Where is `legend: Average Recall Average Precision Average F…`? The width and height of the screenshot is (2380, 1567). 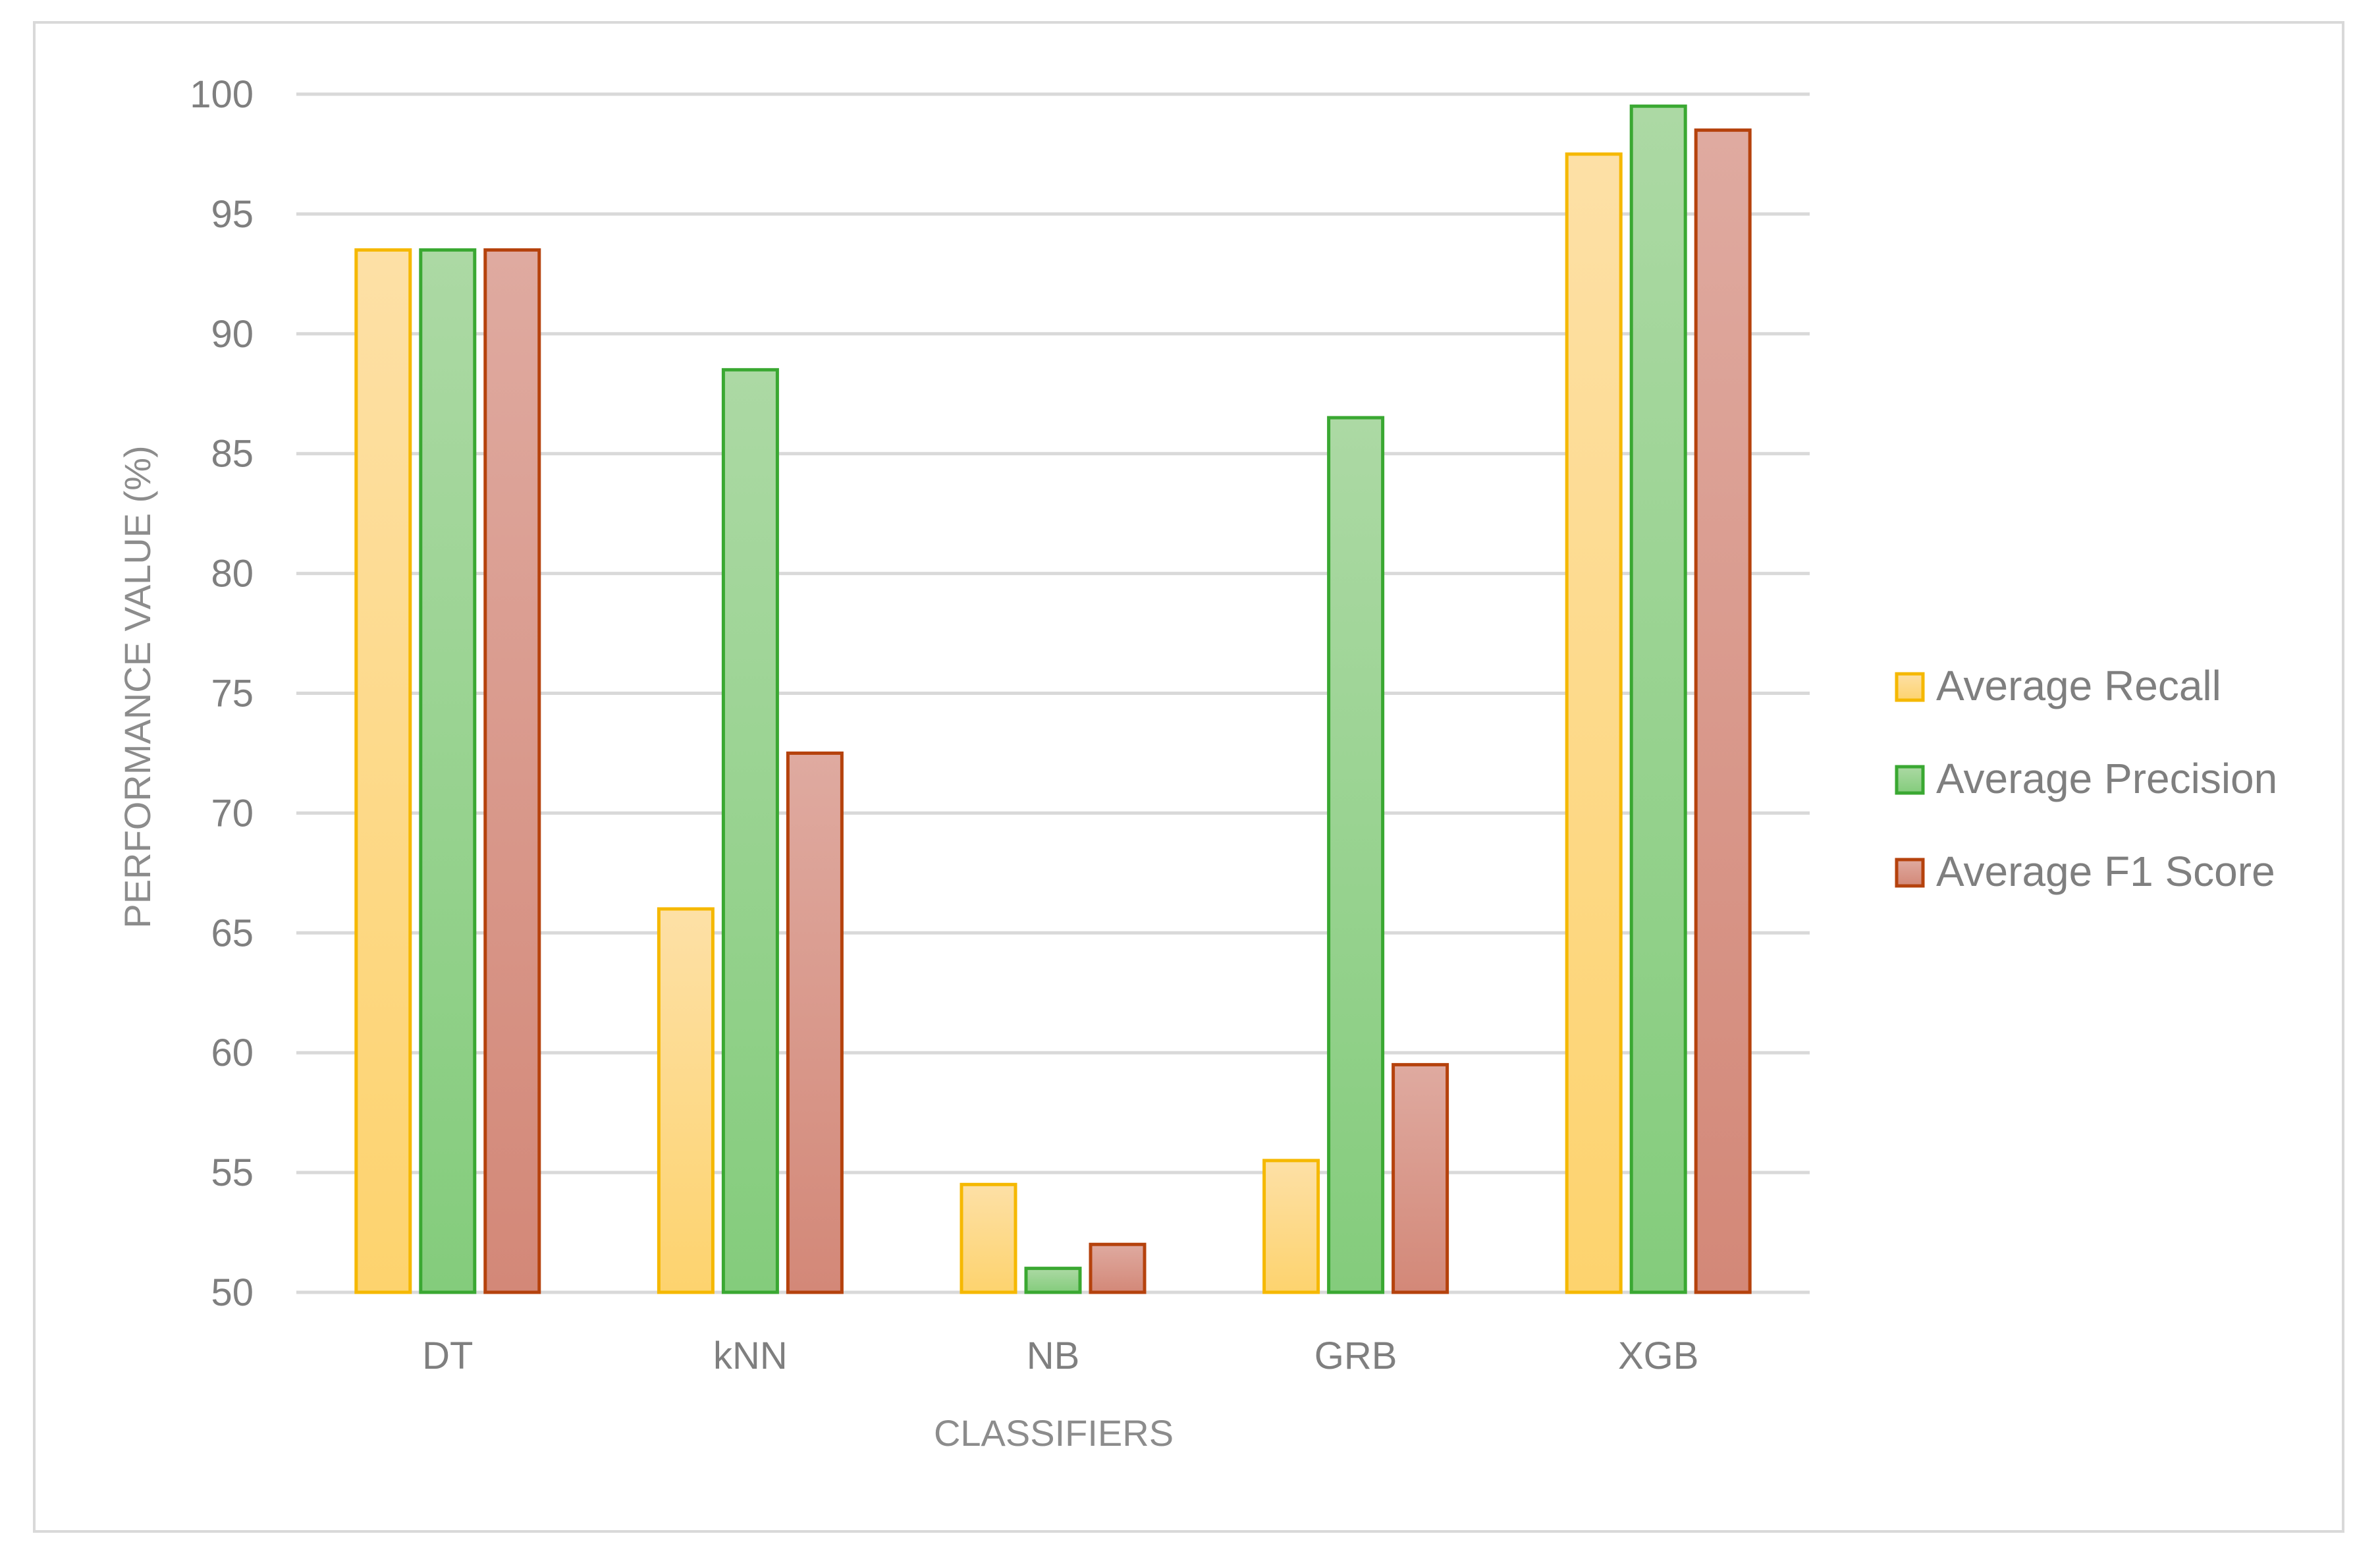
legend: Average Recall Average Precision Average F… is located at coordinates (2086, 779).